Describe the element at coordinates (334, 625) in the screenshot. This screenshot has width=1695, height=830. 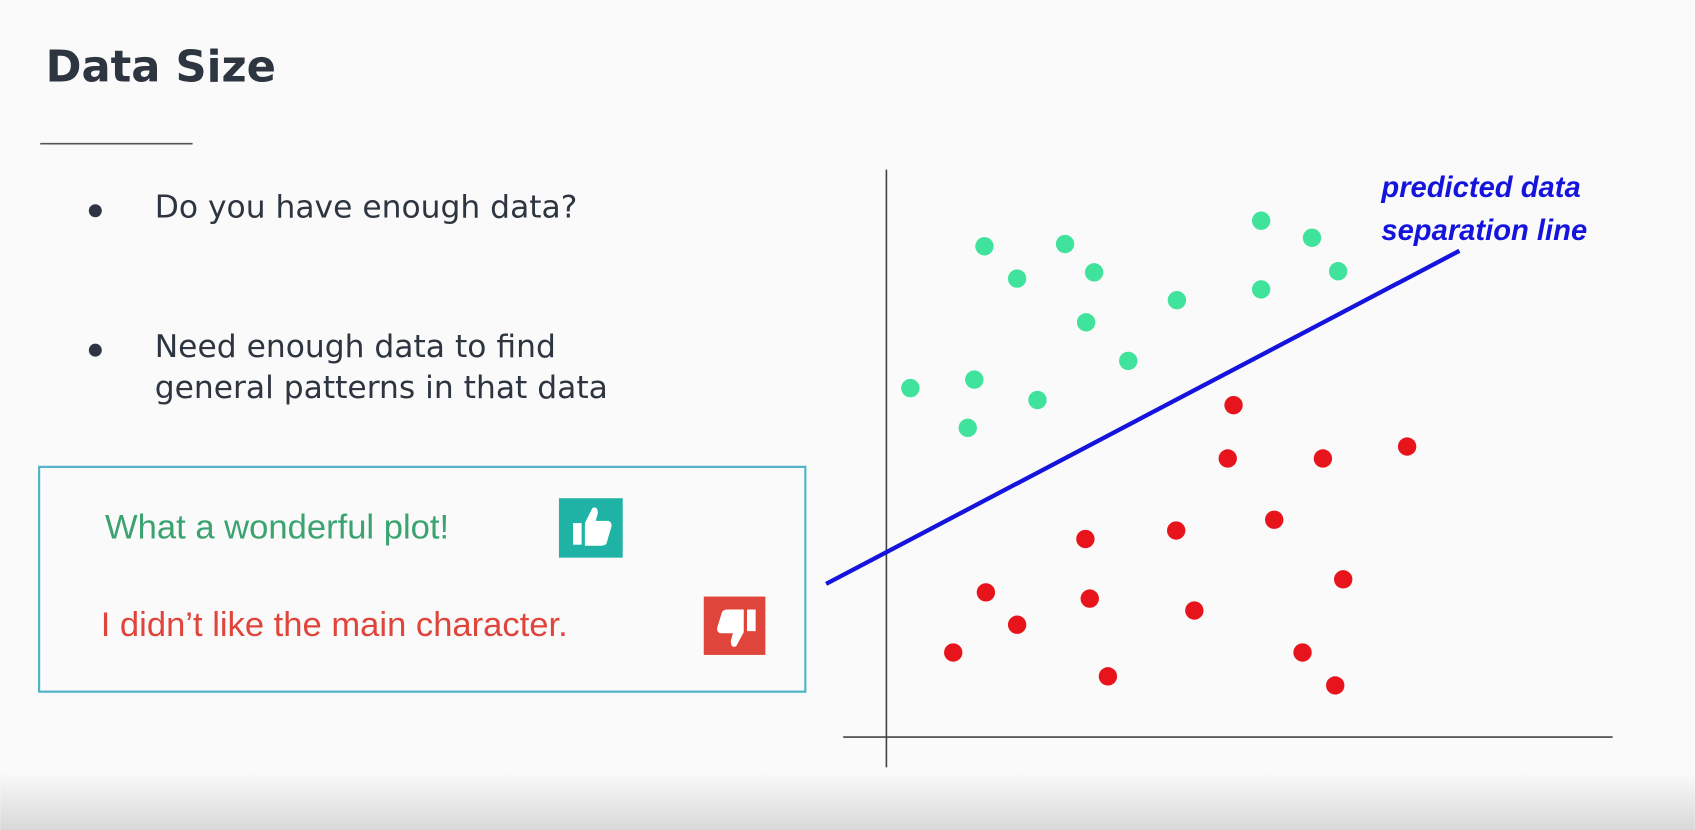
I see `negative-review: I didn’t like the main character.` at that location.